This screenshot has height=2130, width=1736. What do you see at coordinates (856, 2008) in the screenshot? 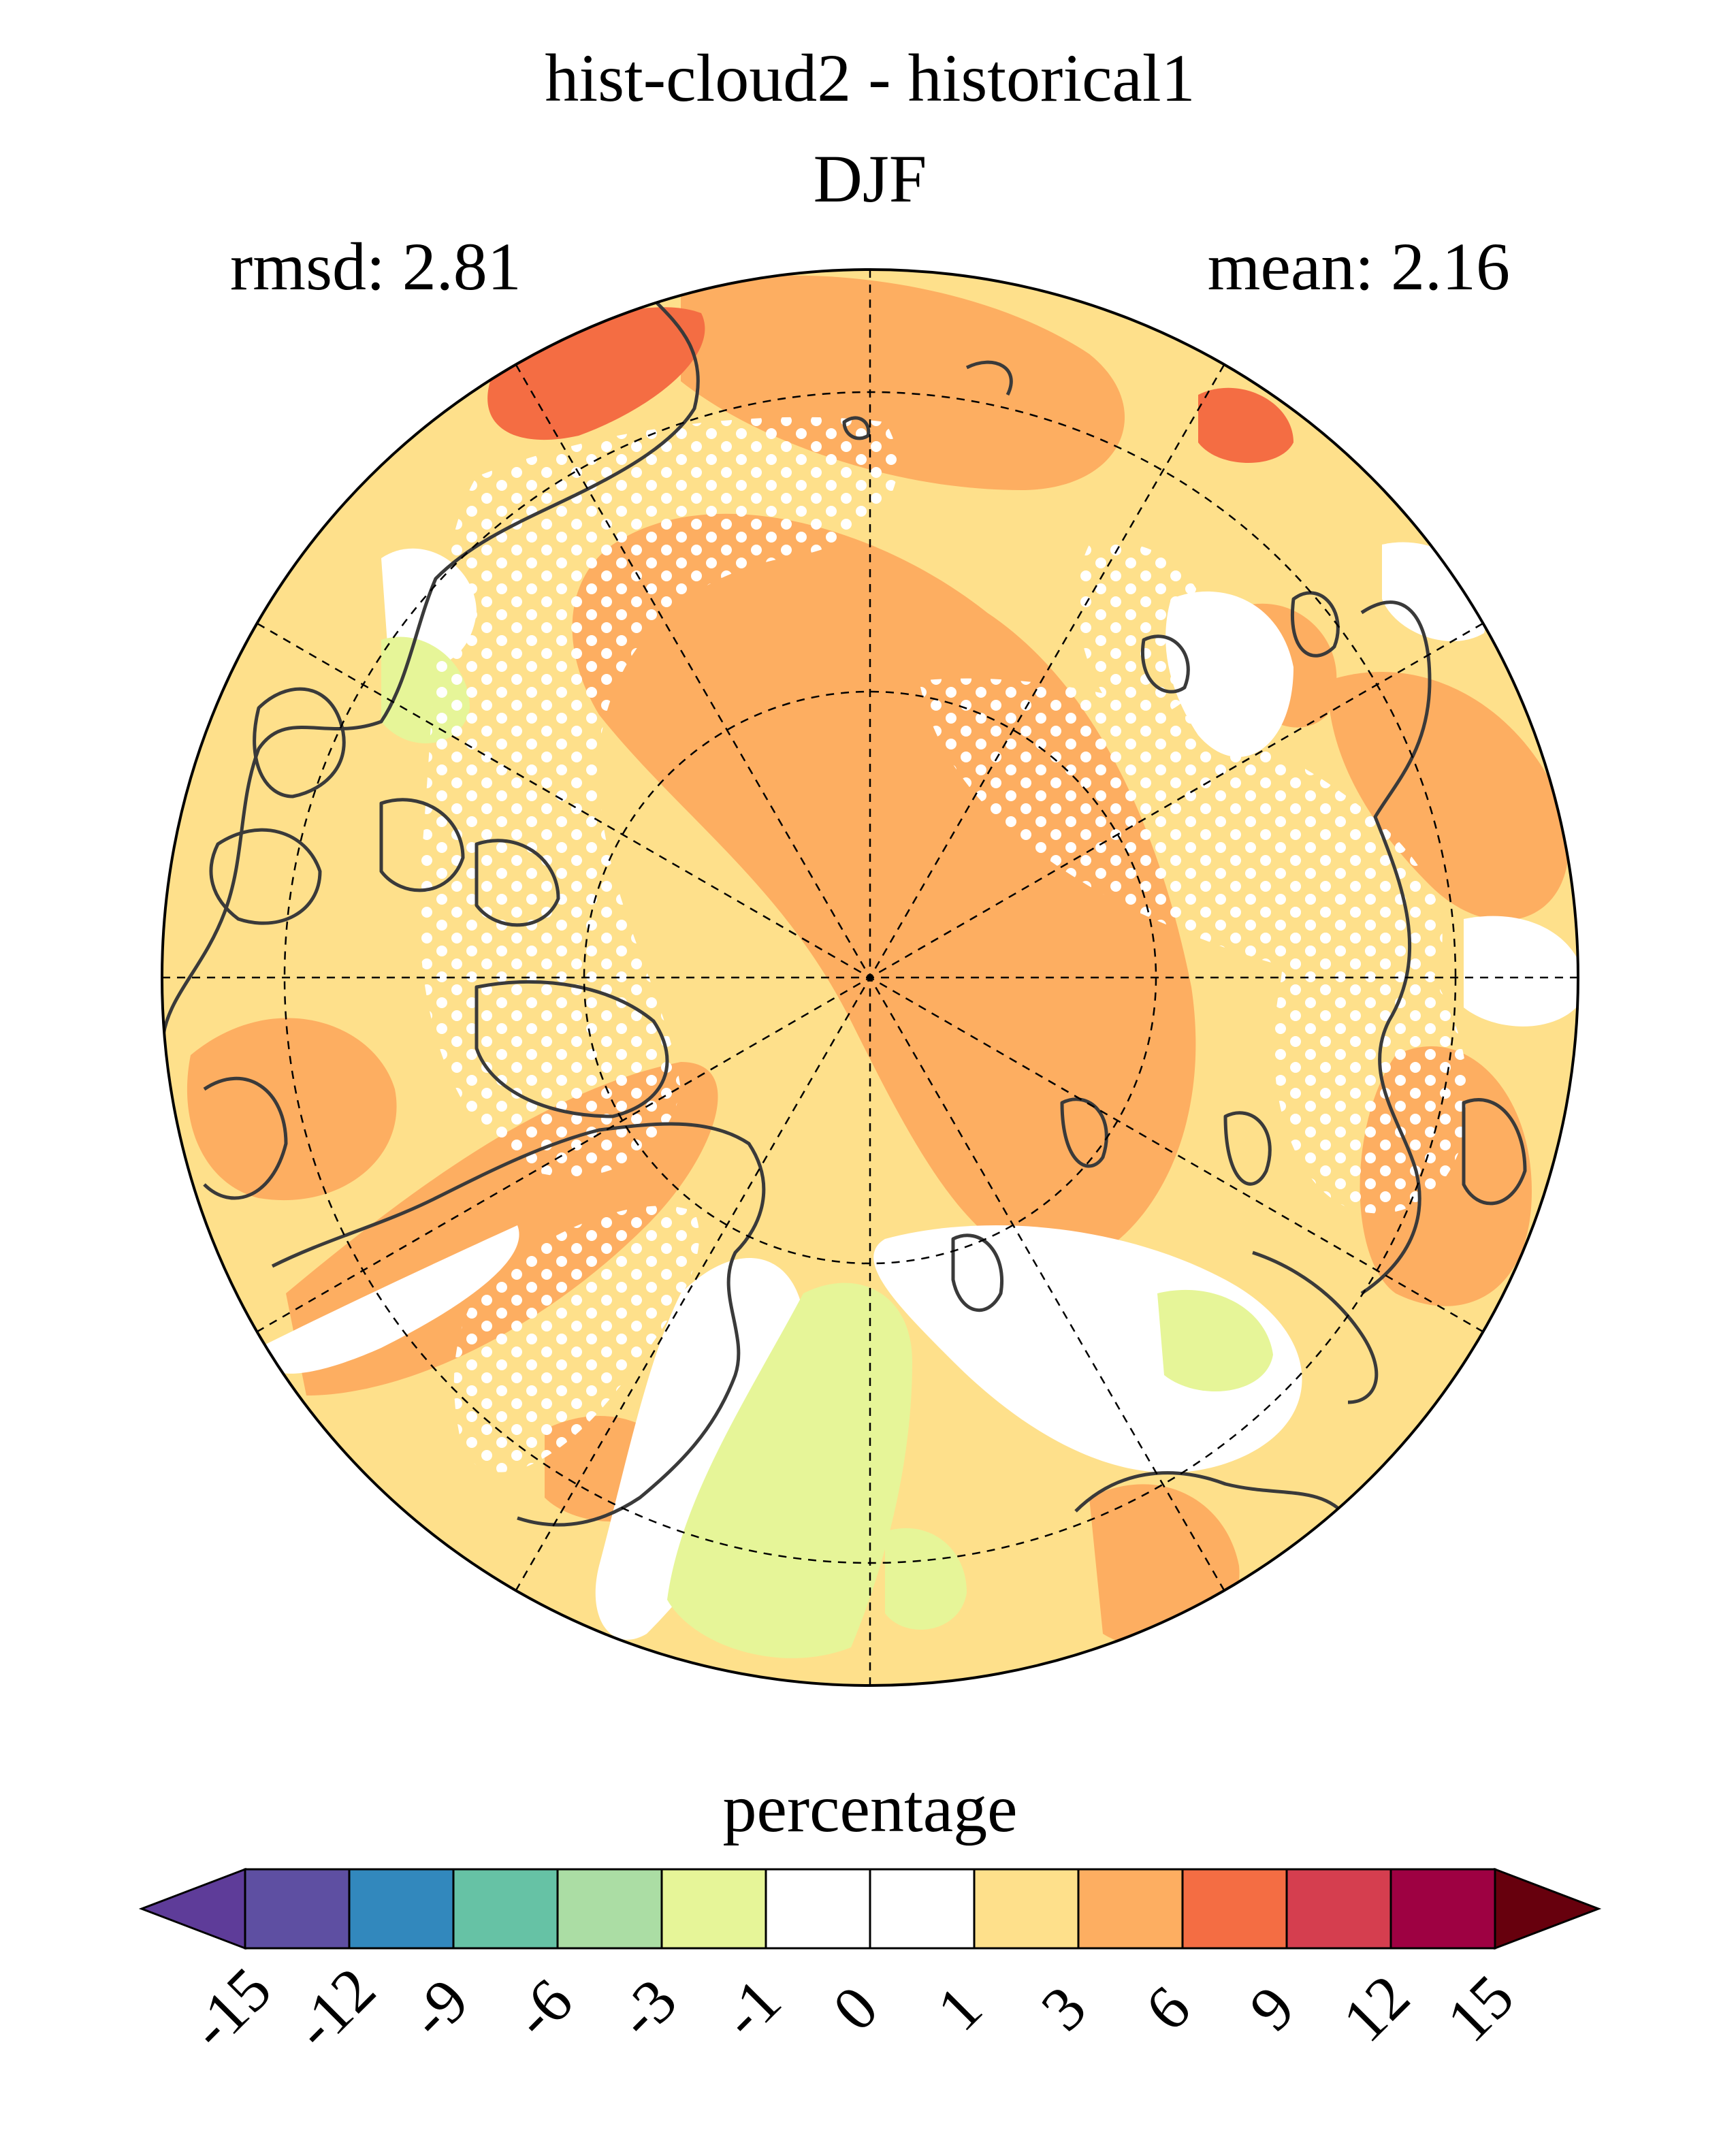
I see `colorbar-tick-label: 0` at bounding box center [856, 2008].